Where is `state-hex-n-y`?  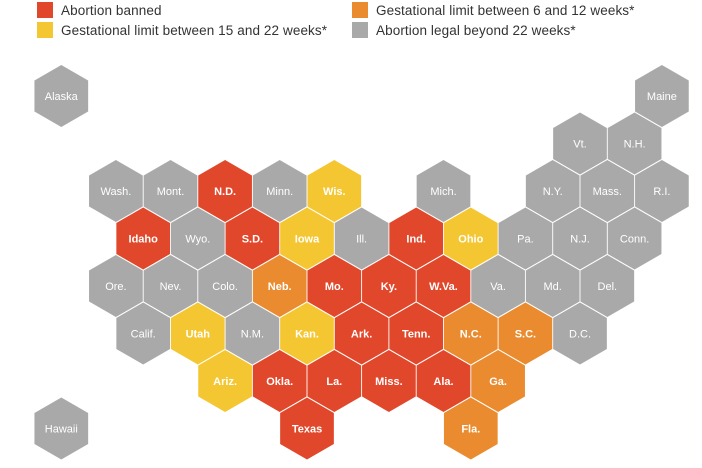
state-hex-n-y is located at coordinates (552, 191).